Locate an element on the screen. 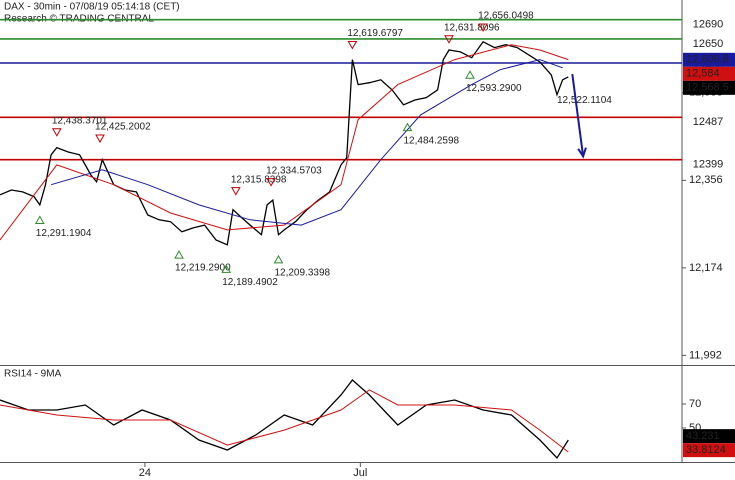 The image size is (735, 480). last-value-label: 12,606.6 is located at coordinates (707, 60).